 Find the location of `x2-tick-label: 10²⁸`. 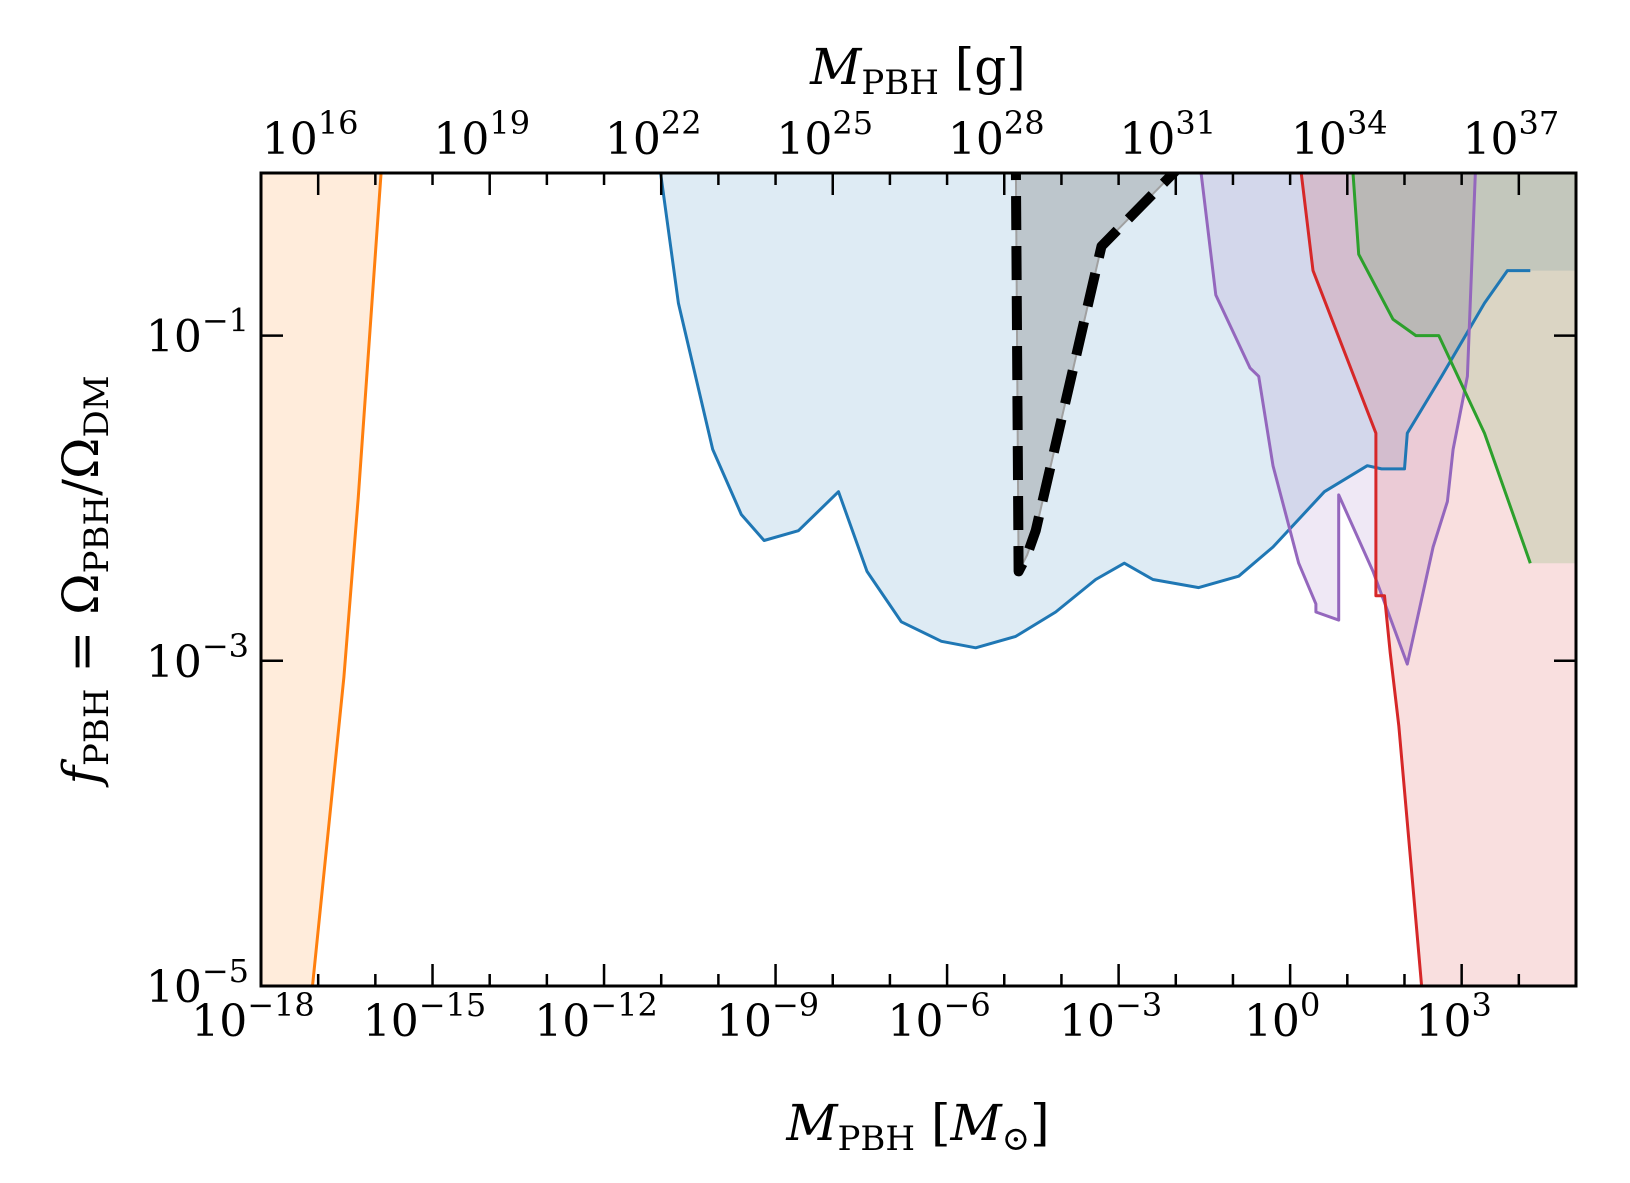

x2-tick-label: 10²⁸ is located at coordinates (996, 134).